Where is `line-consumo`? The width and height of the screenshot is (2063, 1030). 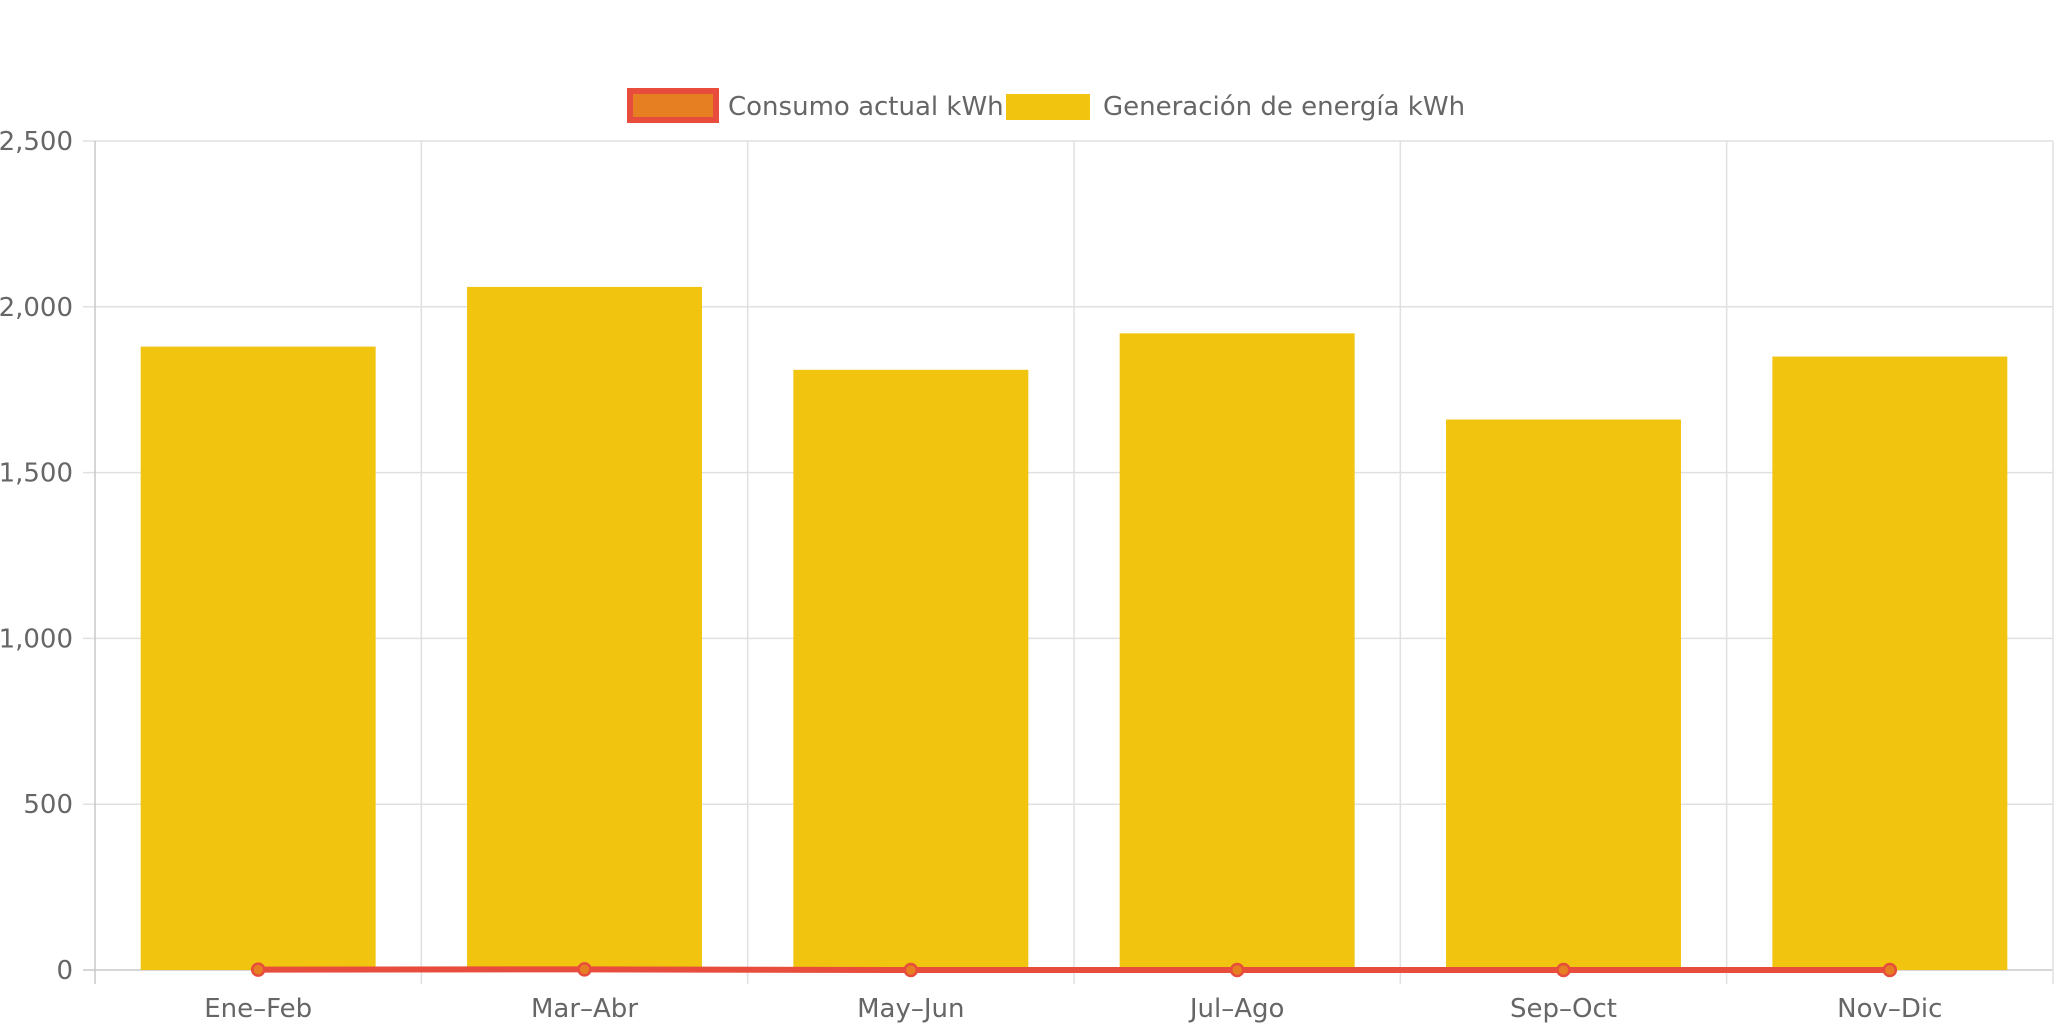 line-consumo is located at coordinates (1074, 969).